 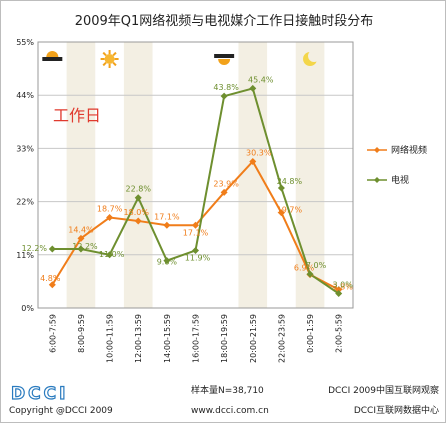 What do you see at coordinates (400, 180) in the screenshot?
I see `legend-label-tv: 电视` at bounding box center [400, 180].